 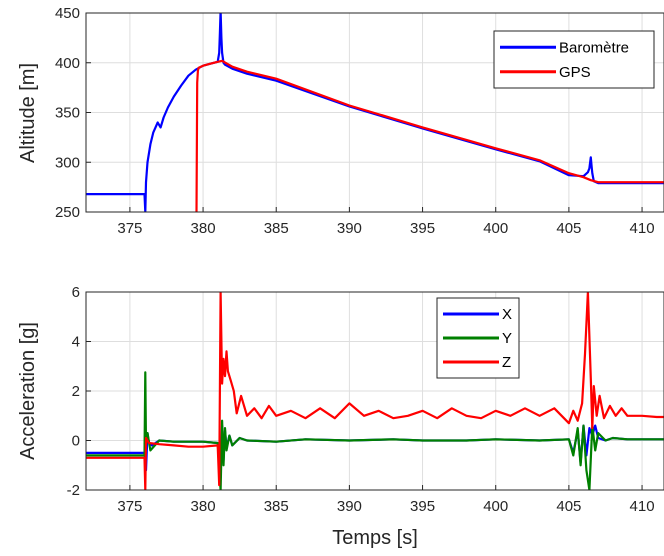 What do you see at coordinates (642, 506) in the screenshot?
I see `acceleration-x-tick-label: 410` at bounding box center [642, 506].